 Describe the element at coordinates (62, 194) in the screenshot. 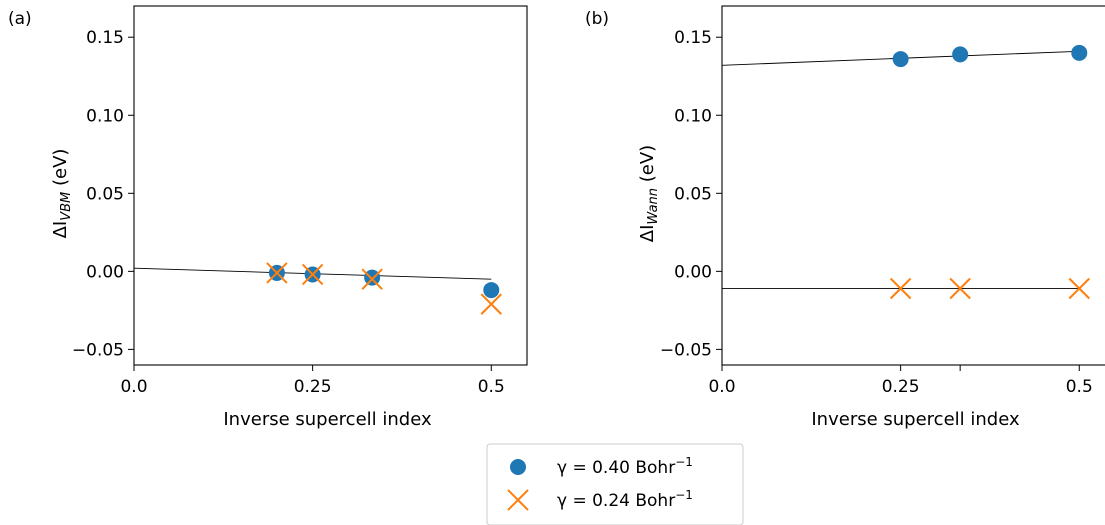

I see `y-axis-label: ΔIVBM (eV)` at that location.